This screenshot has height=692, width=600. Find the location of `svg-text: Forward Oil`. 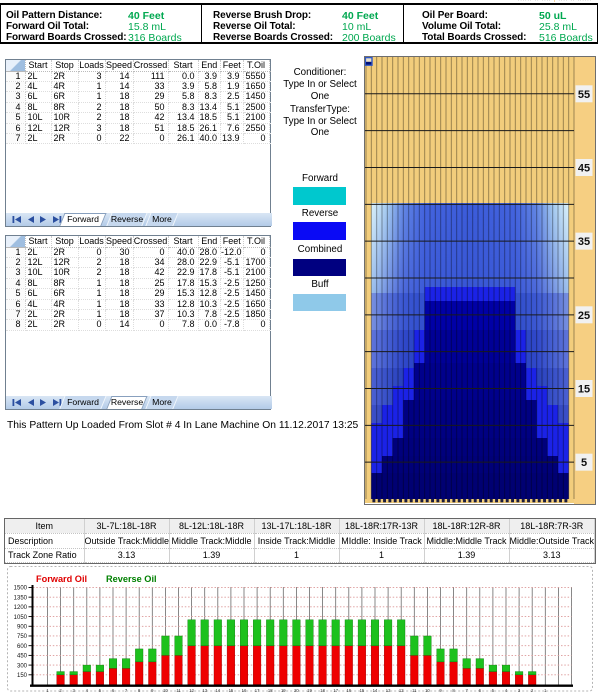

svg-text: Forward Oil is located at coordinates (61, 579).